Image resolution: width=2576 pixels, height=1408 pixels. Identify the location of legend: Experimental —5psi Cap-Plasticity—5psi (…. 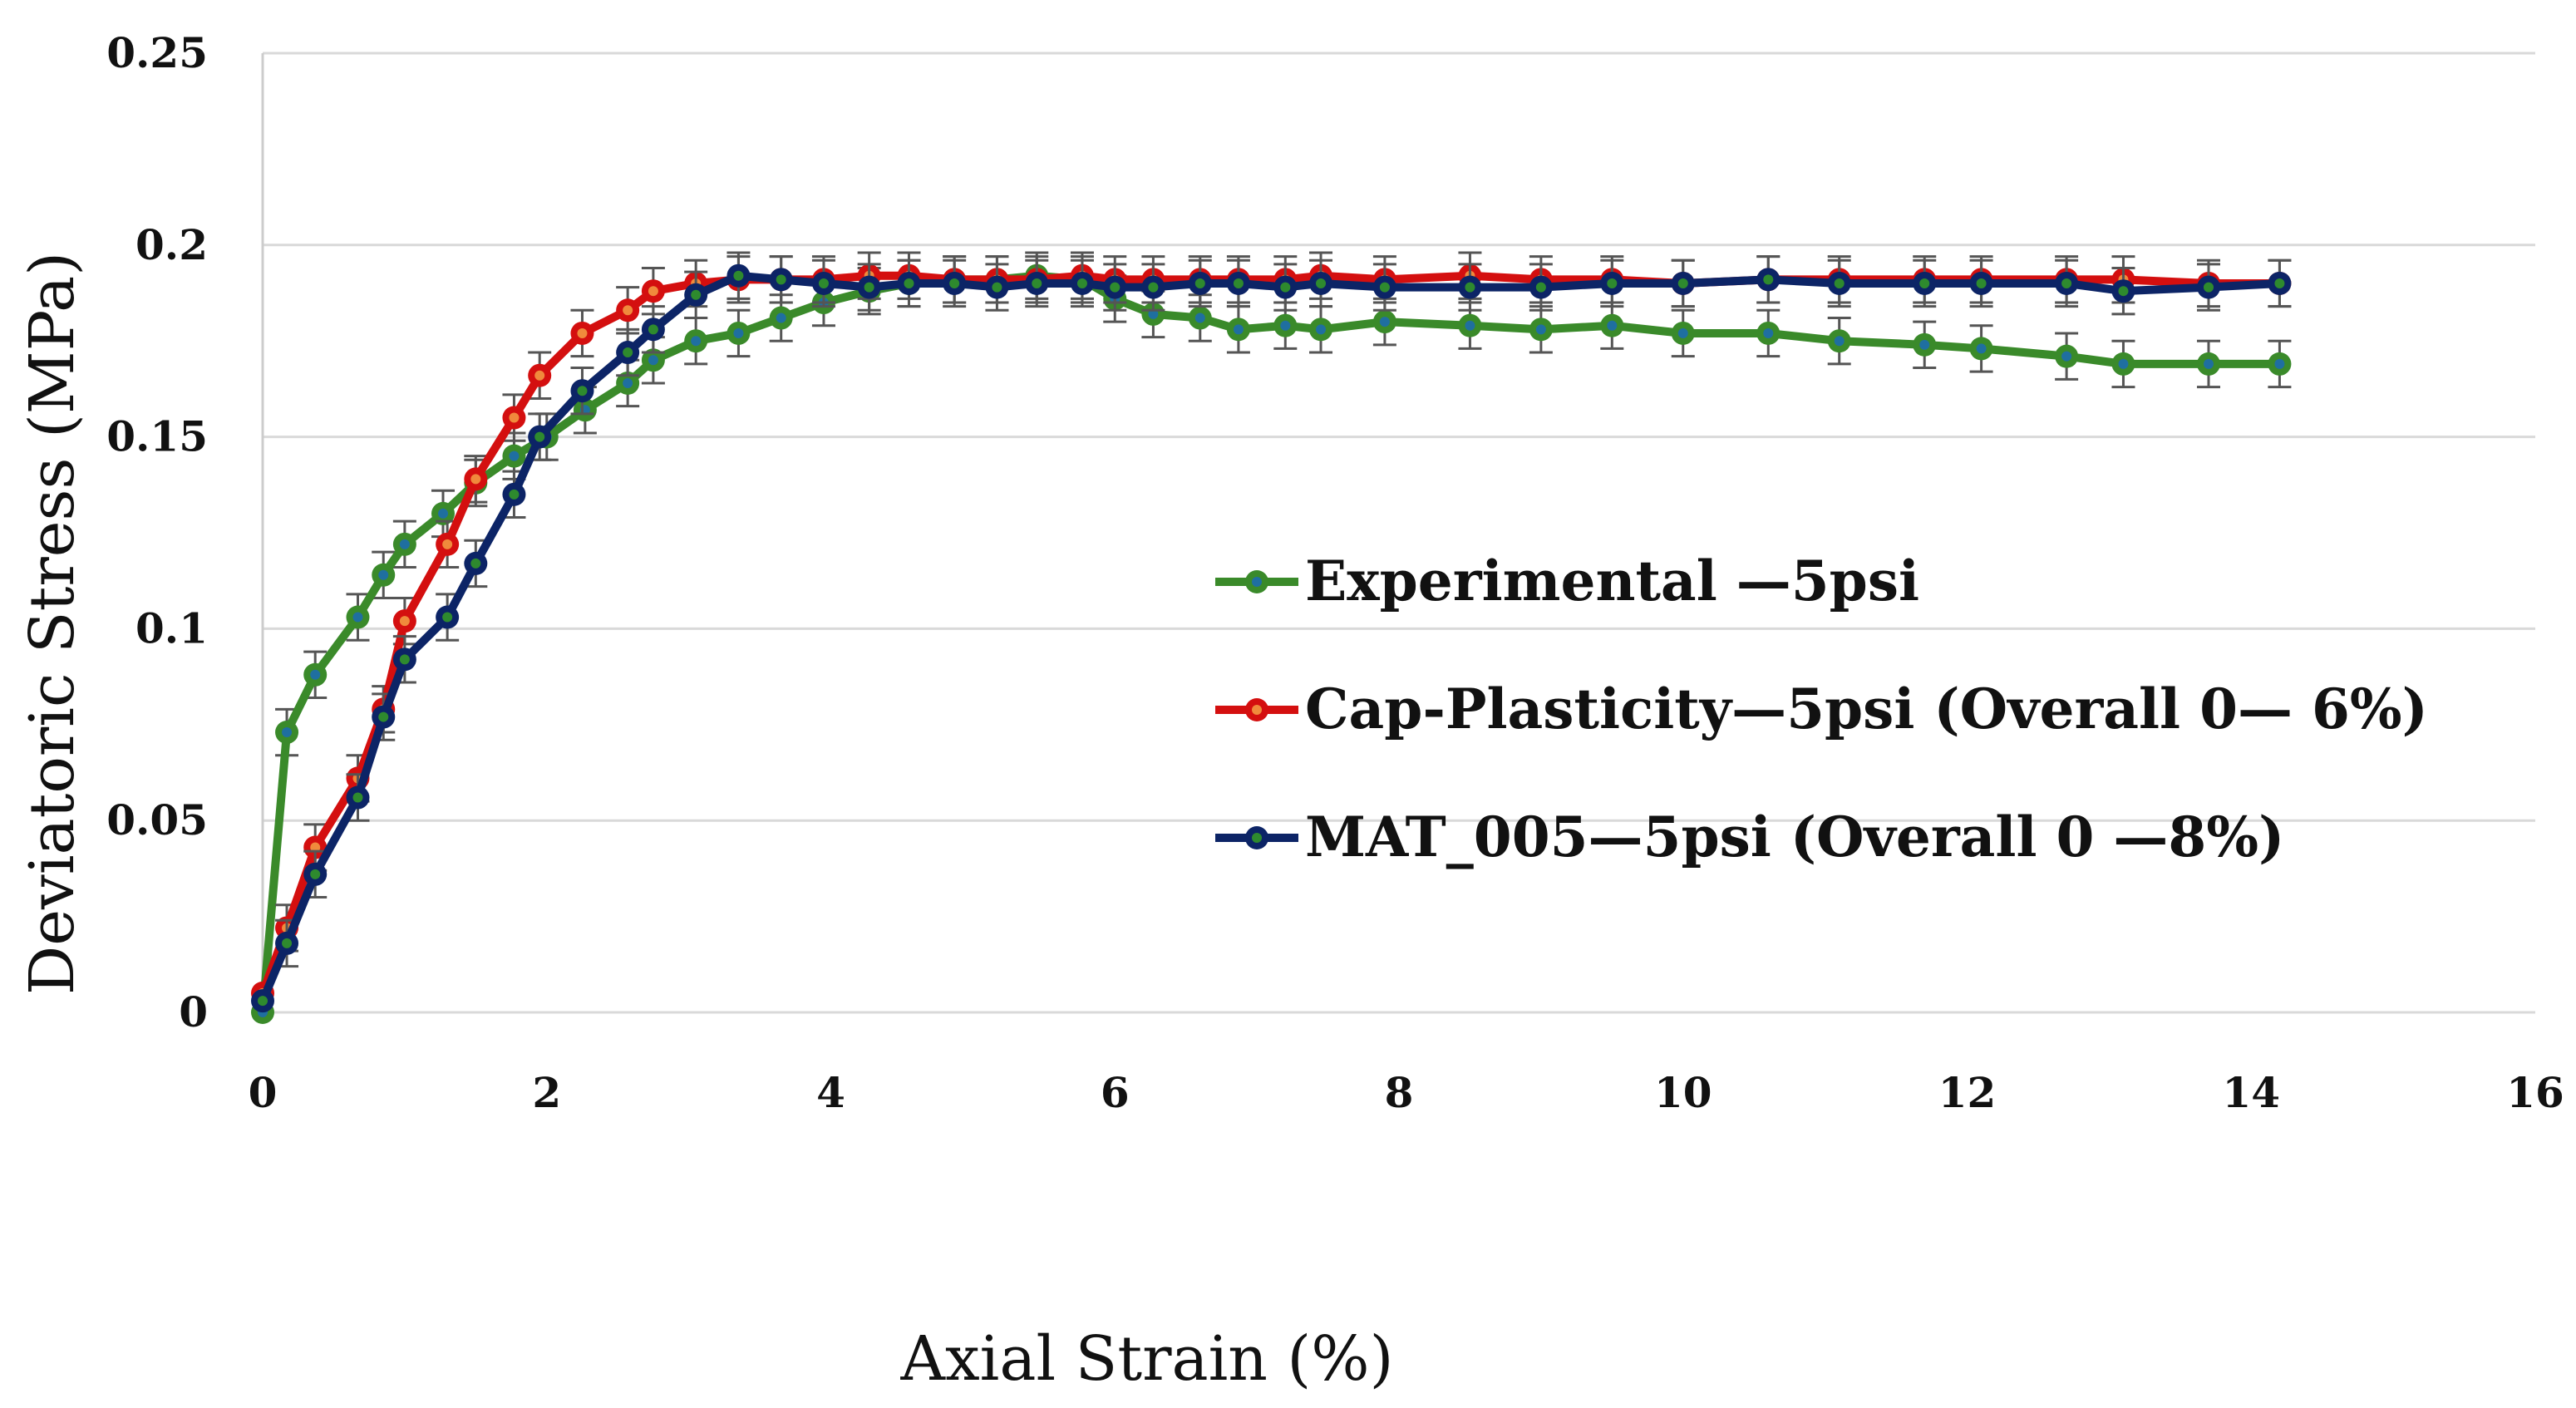
(1821, 709).